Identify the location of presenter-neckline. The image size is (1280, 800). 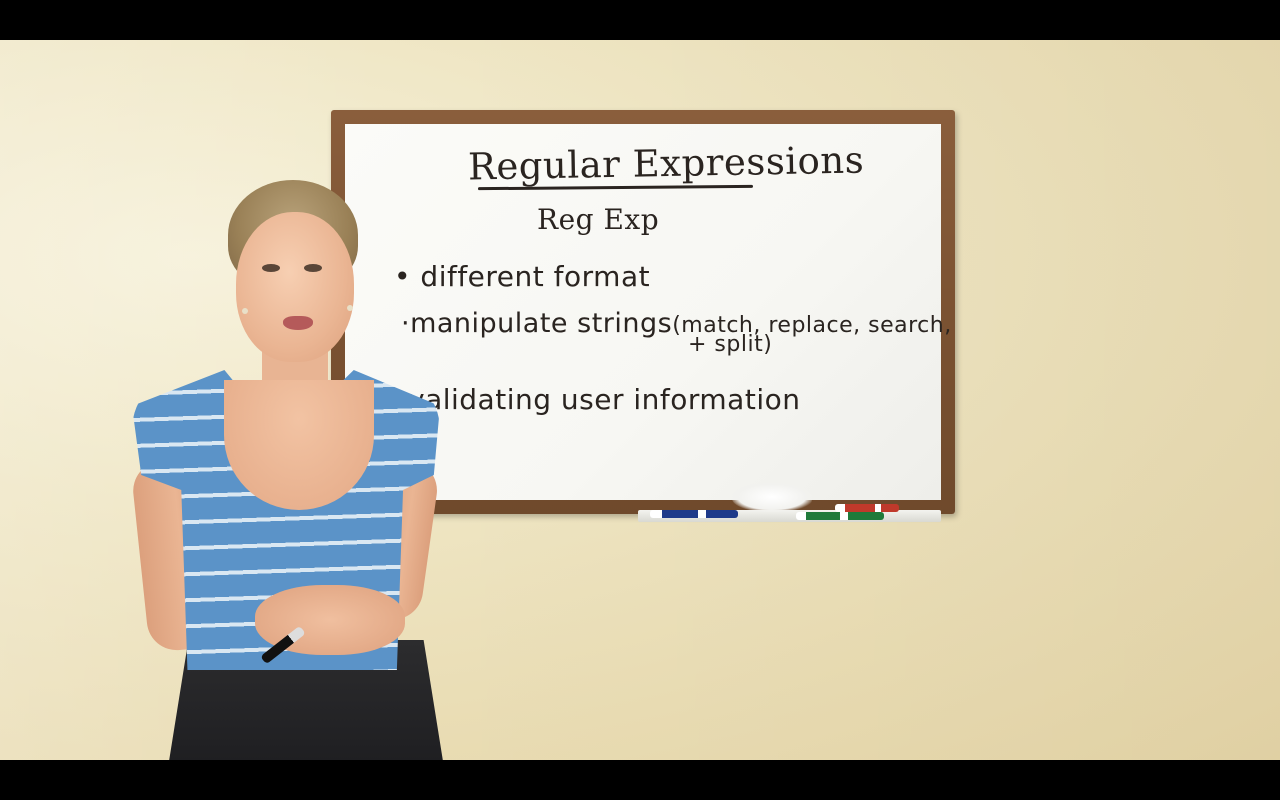
(299, 445).